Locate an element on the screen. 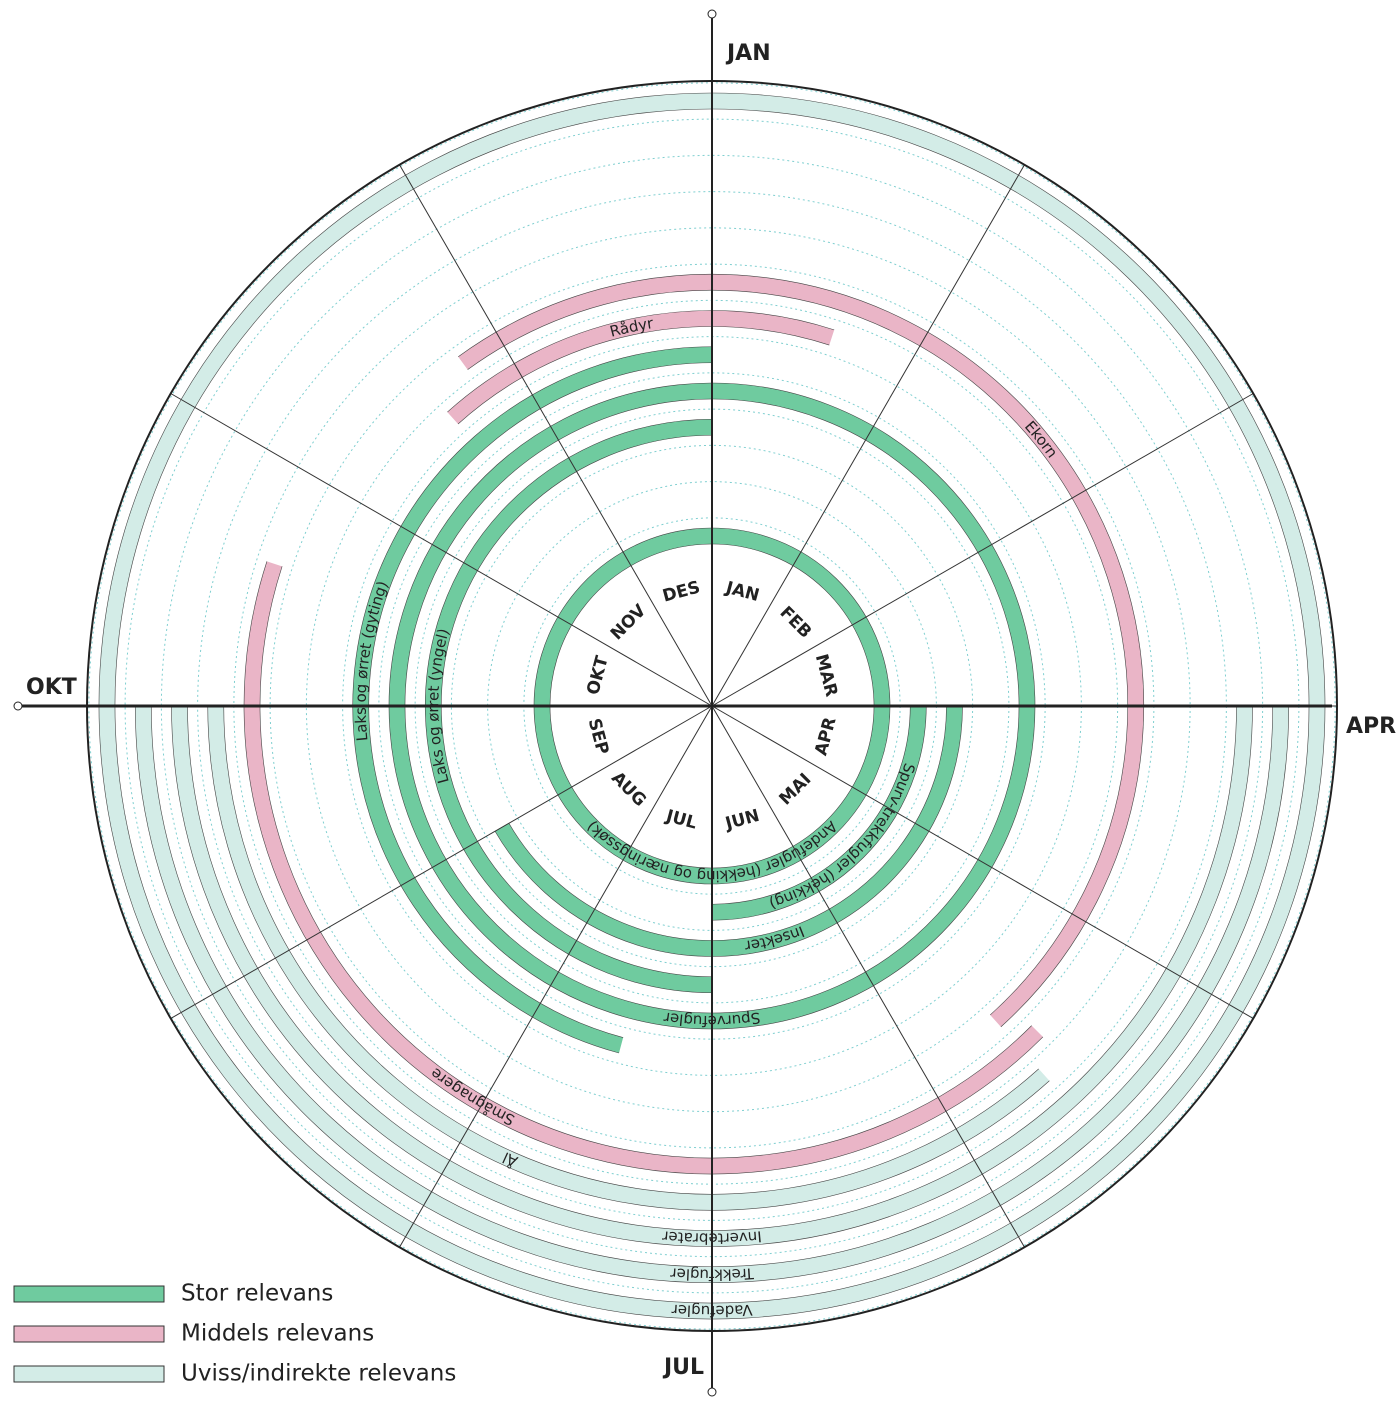 The image size is (1396, 1404). legend-label: Stor relevans is located at coordinates (257, 1294).